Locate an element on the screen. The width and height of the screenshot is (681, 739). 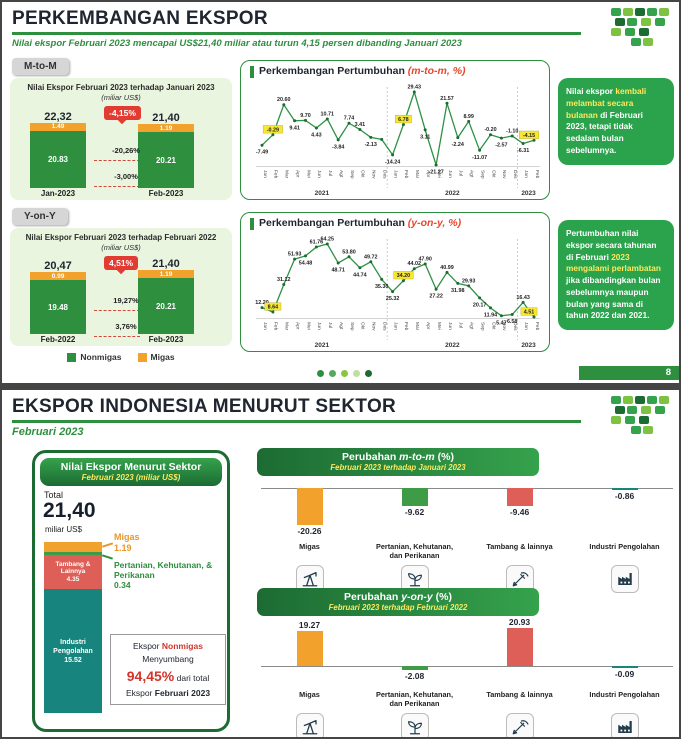
svg-text: 11.94 is located at coordinates (490, 315).